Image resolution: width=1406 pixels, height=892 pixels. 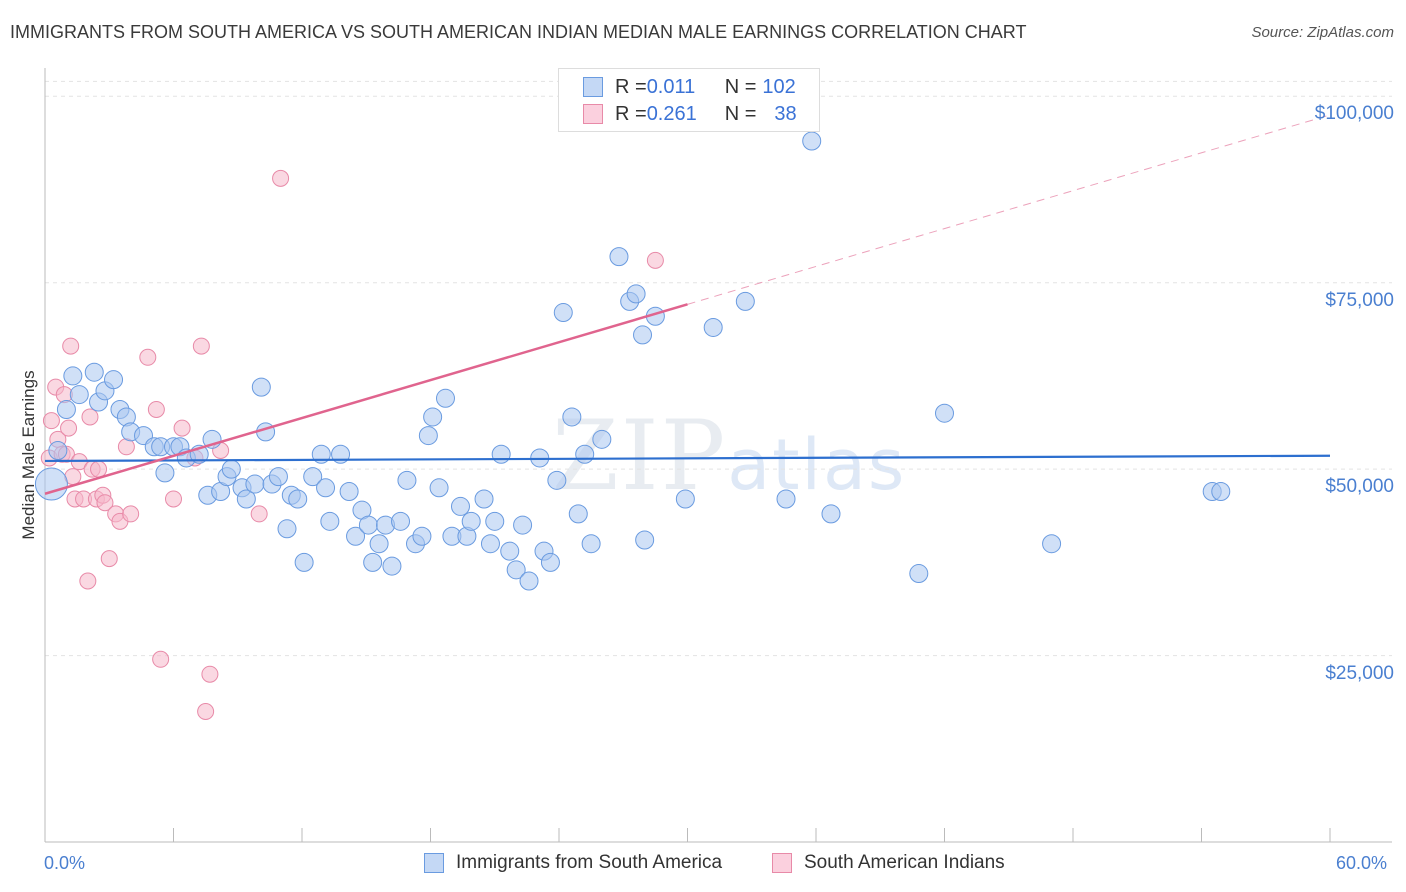 What do you see at coordinates (779, 86) in the screenshot?
I see `legend-n-value: 102` at bounding box center [779, 86].